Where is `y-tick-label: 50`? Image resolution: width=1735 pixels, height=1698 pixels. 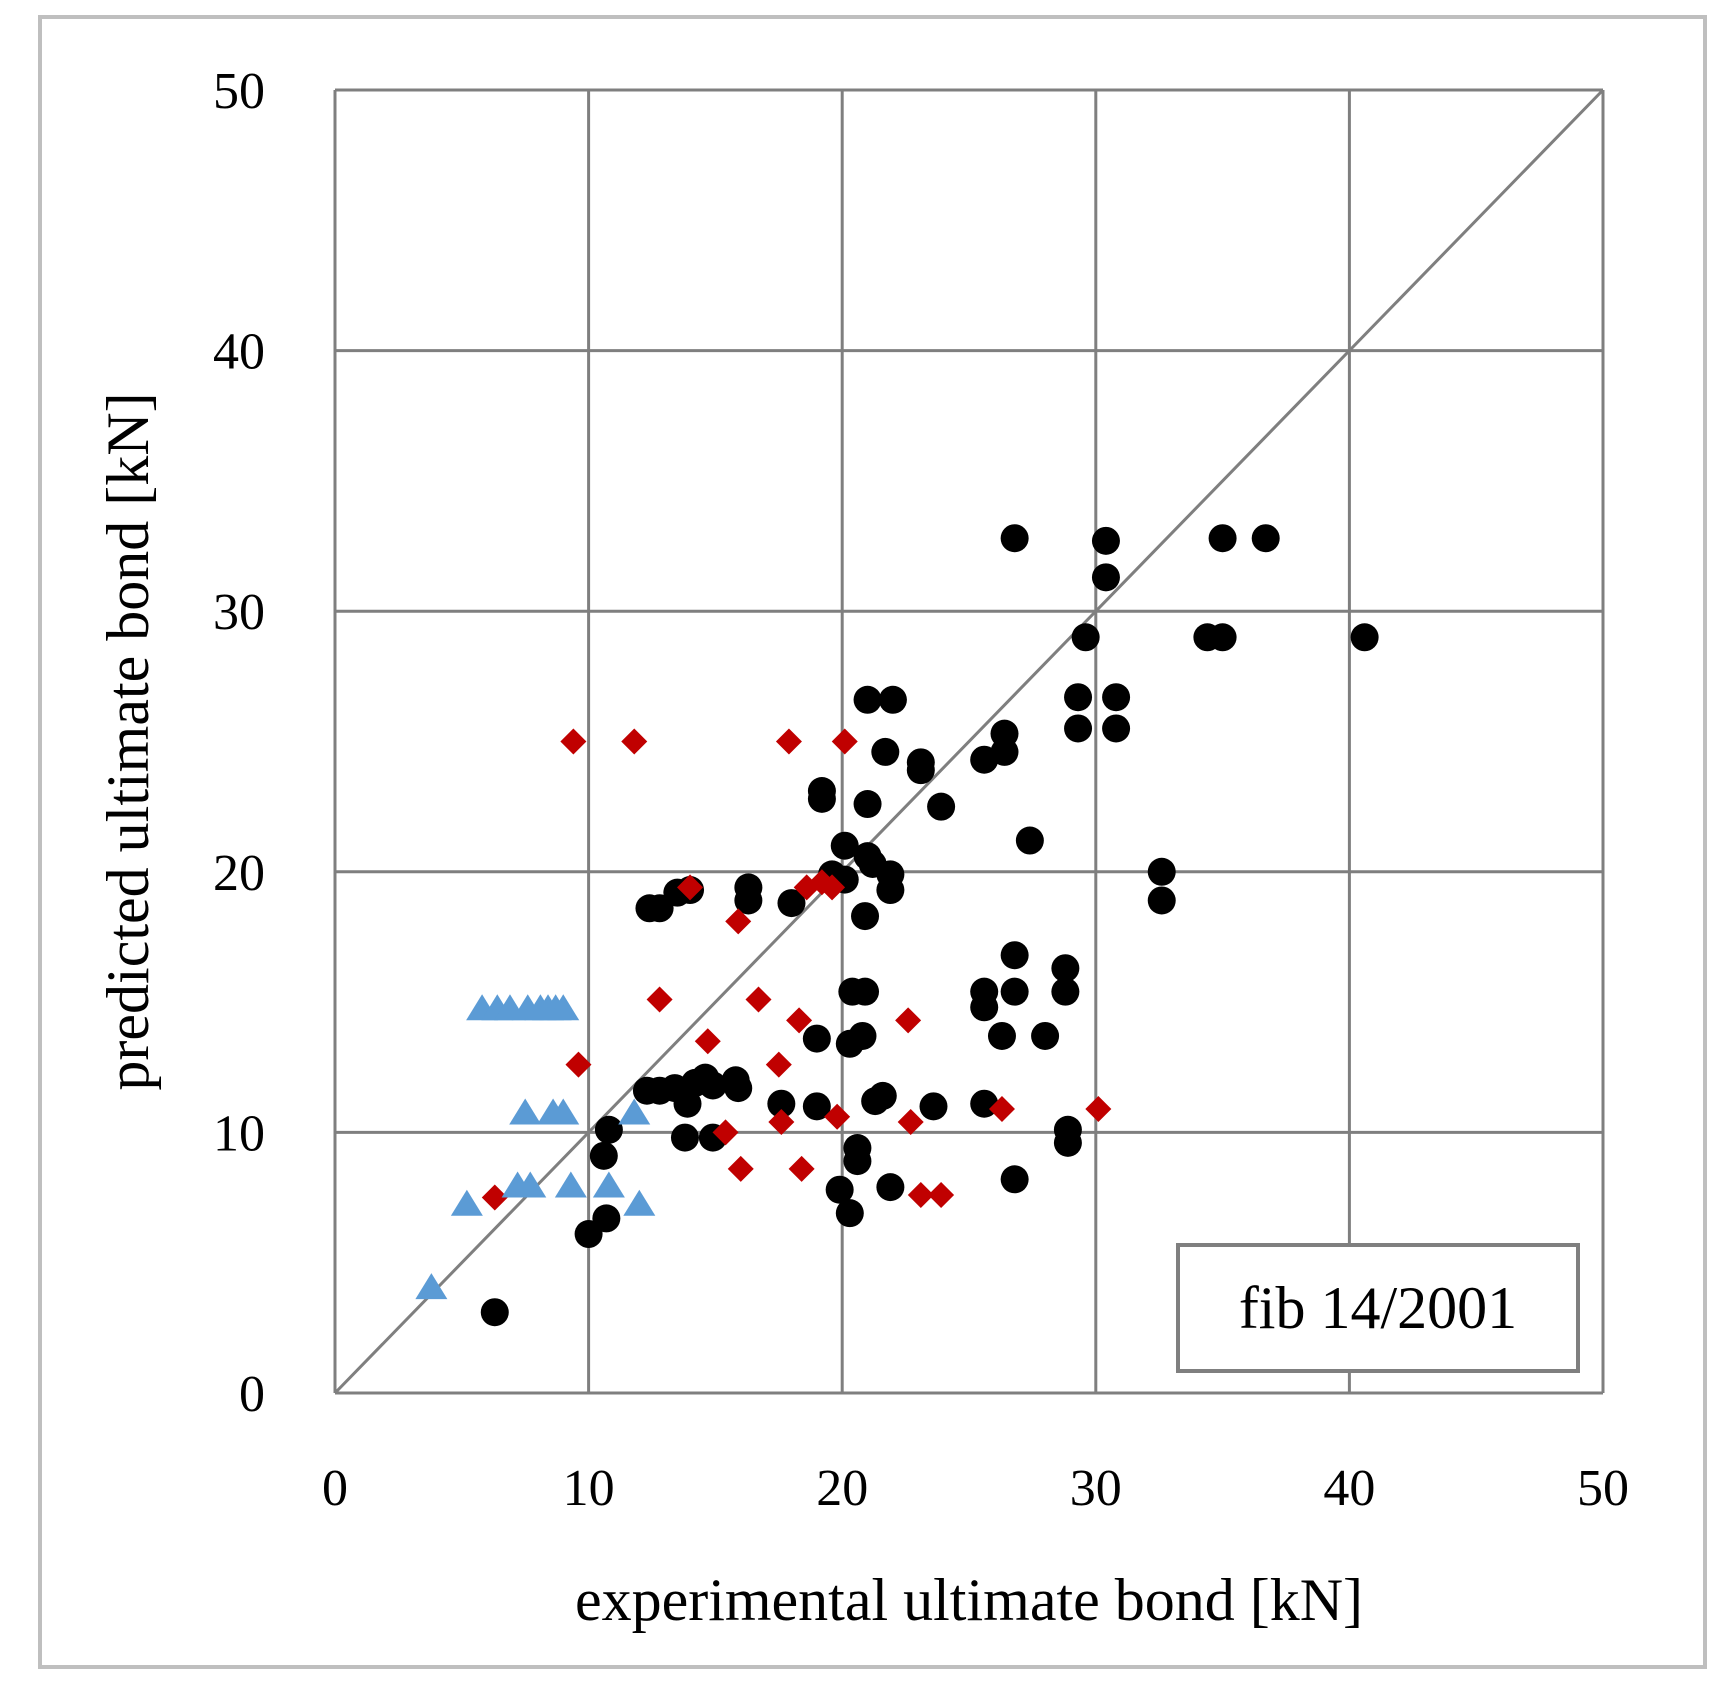
y-tick-label: 50 is located at coordinates (239, 91).